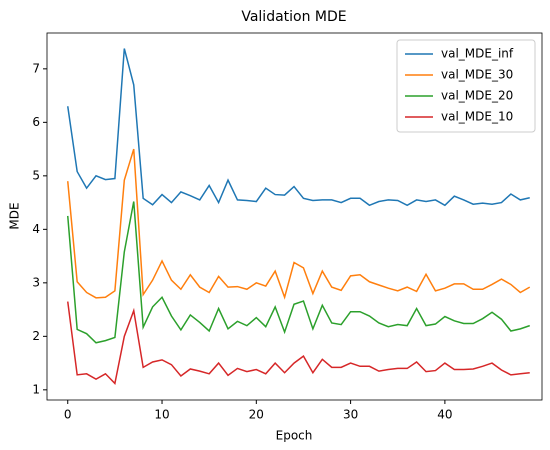 The width and height of the screenshot is (550, 450). I want to click on y-tick-label: 2, so click(36, 336).